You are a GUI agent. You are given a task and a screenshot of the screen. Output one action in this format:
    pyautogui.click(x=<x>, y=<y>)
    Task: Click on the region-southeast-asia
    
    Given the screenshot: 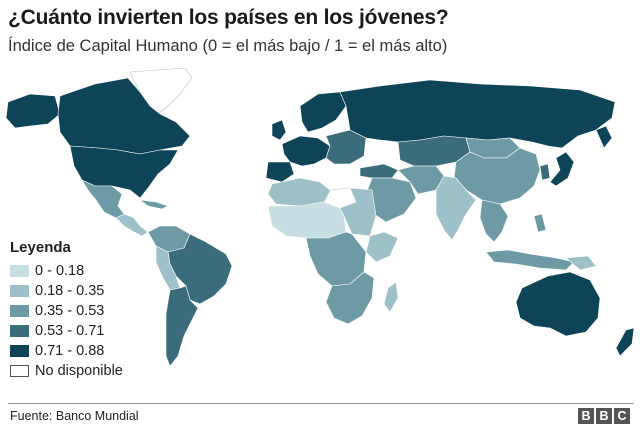 What is the action you would take?
    pyautogui.click(x=494, y=221)
    